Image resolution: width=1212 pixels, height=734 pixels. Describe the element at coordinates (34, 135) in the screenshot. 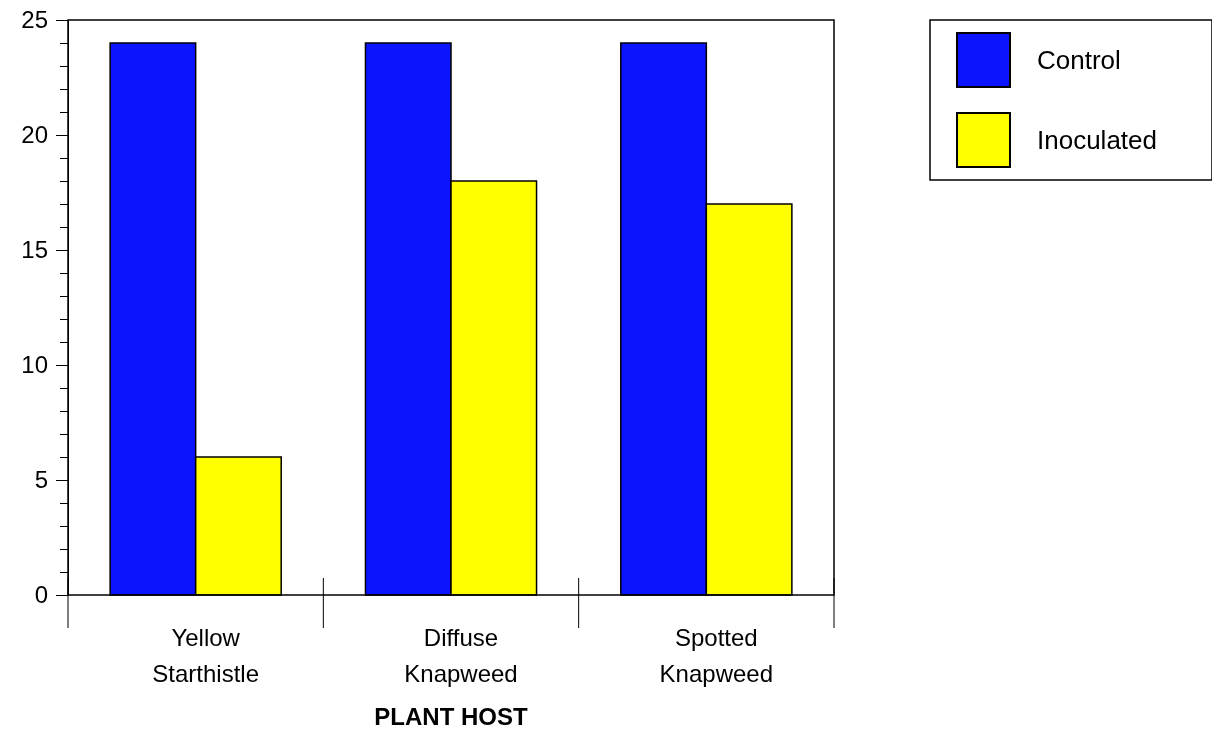

I see `y-tick-label: 20` at that location.